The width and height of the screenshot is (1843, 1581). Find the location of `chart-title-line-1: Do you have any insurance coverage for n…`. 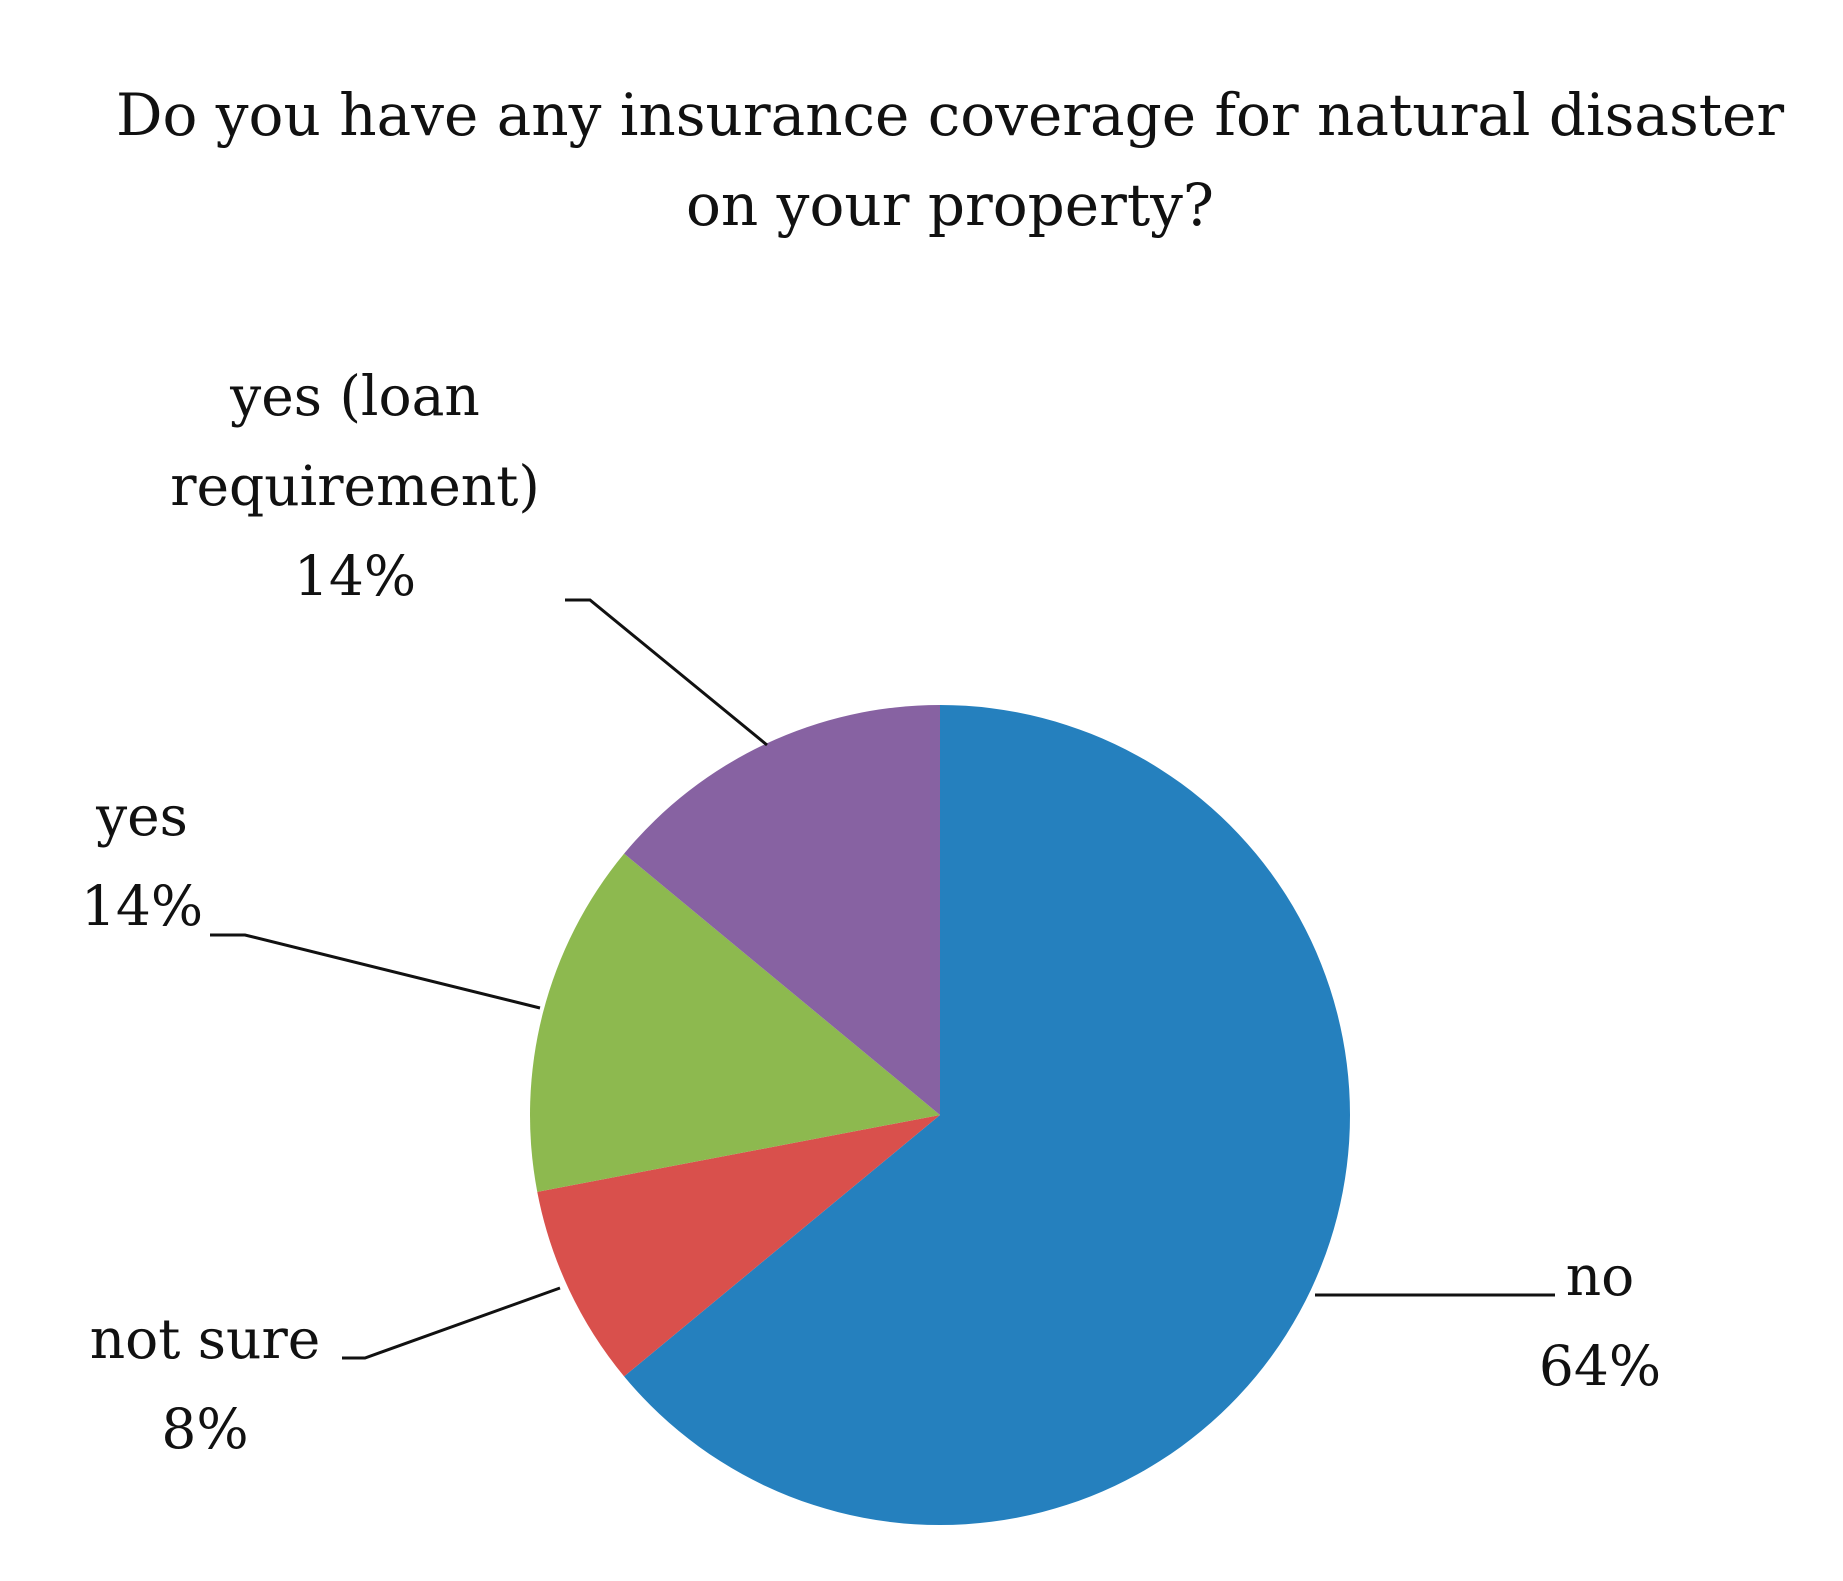

chart-title-line-1: Do you have any insurance coverage for n… is located at coordinates (950, 115).